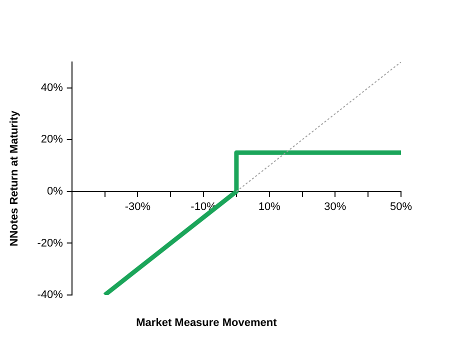 Image resolution: width=453 pixels, height=351 pixels. Describe the element at coordinates (335, 207) in the screenshot. I see `x-tick-label: 30%` at that location.